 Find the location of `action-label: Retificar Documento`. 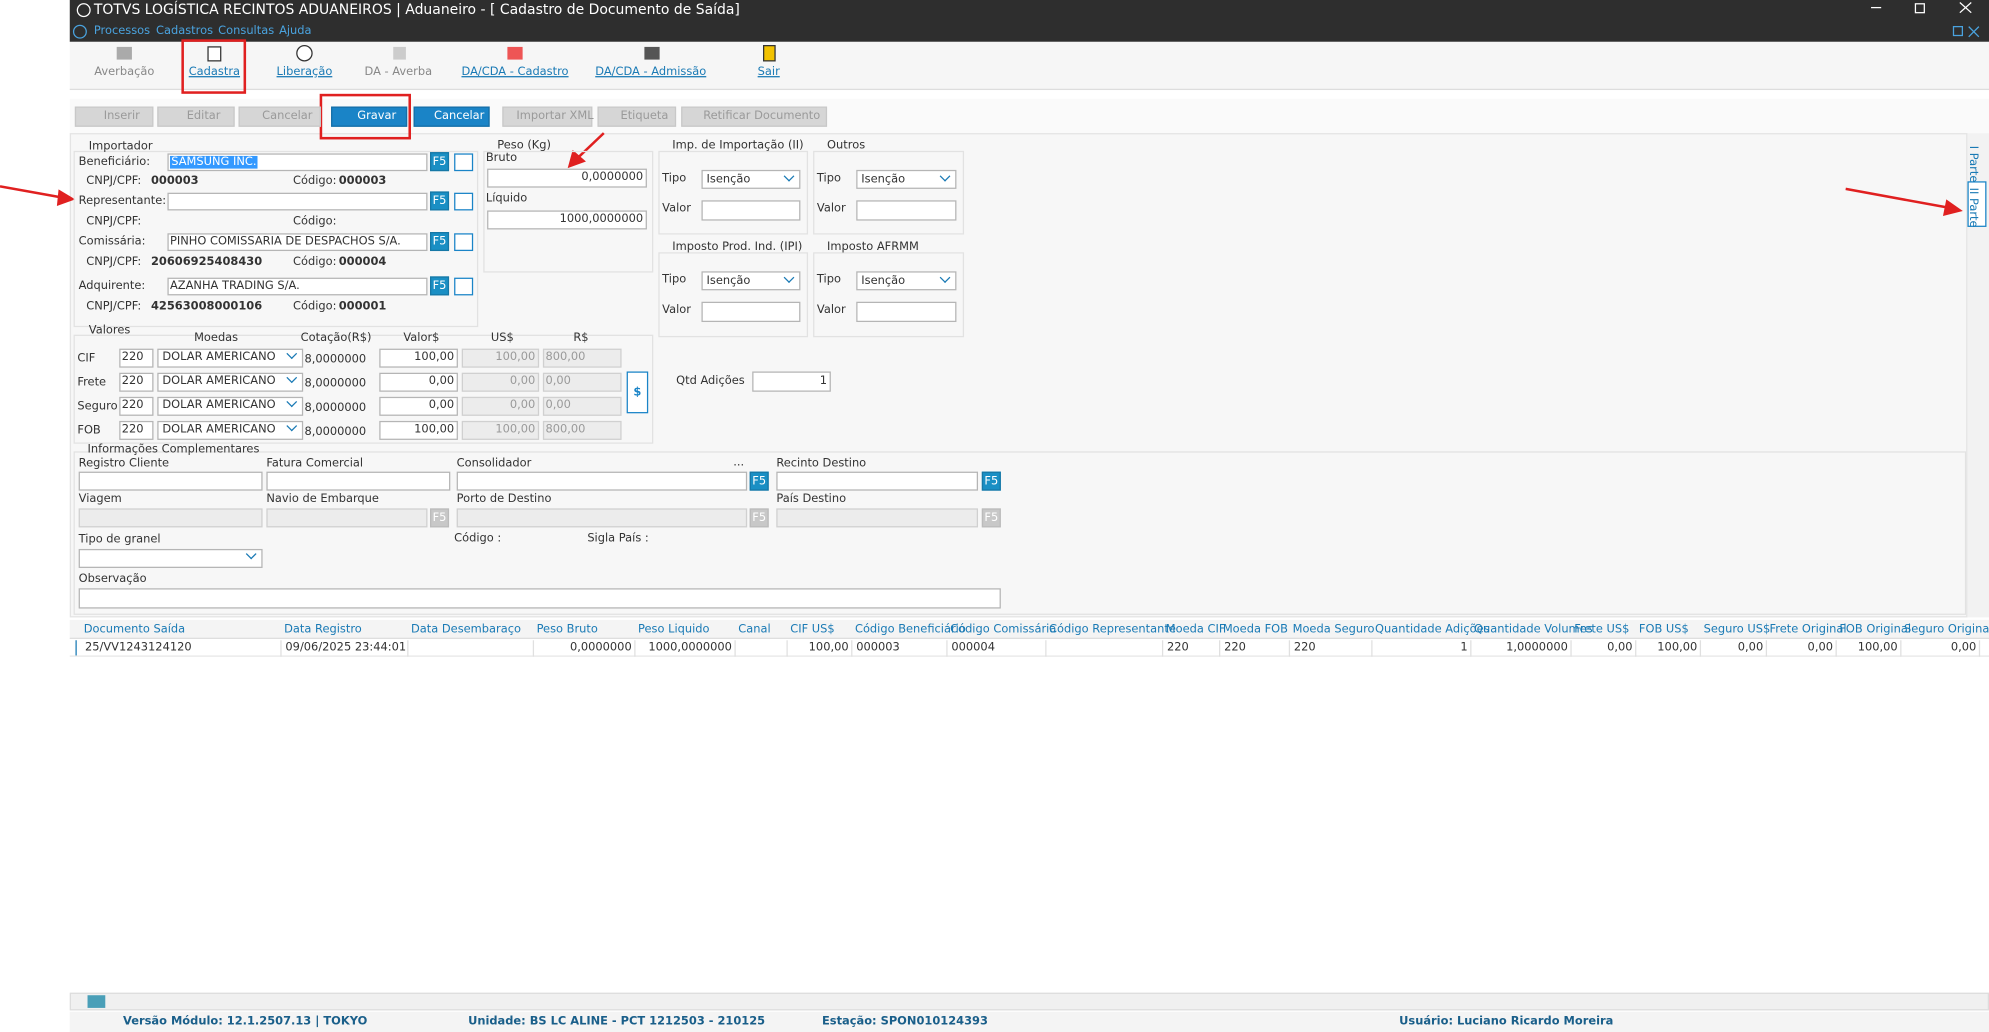

action-label: Retificar Documento is located at coordinates (762, 116).